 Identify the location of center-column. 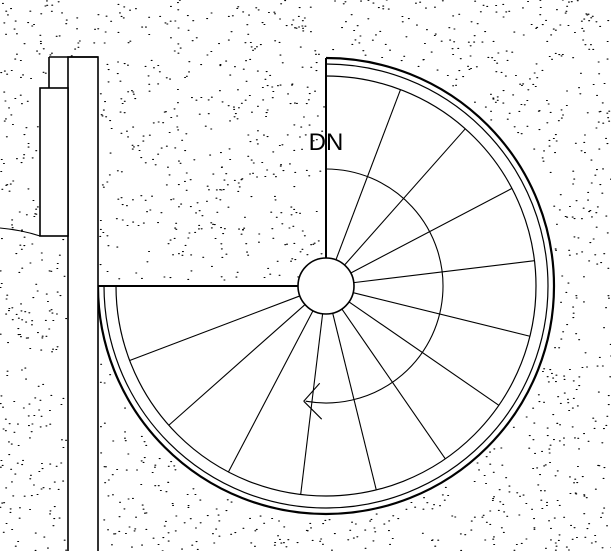
(326, 286).